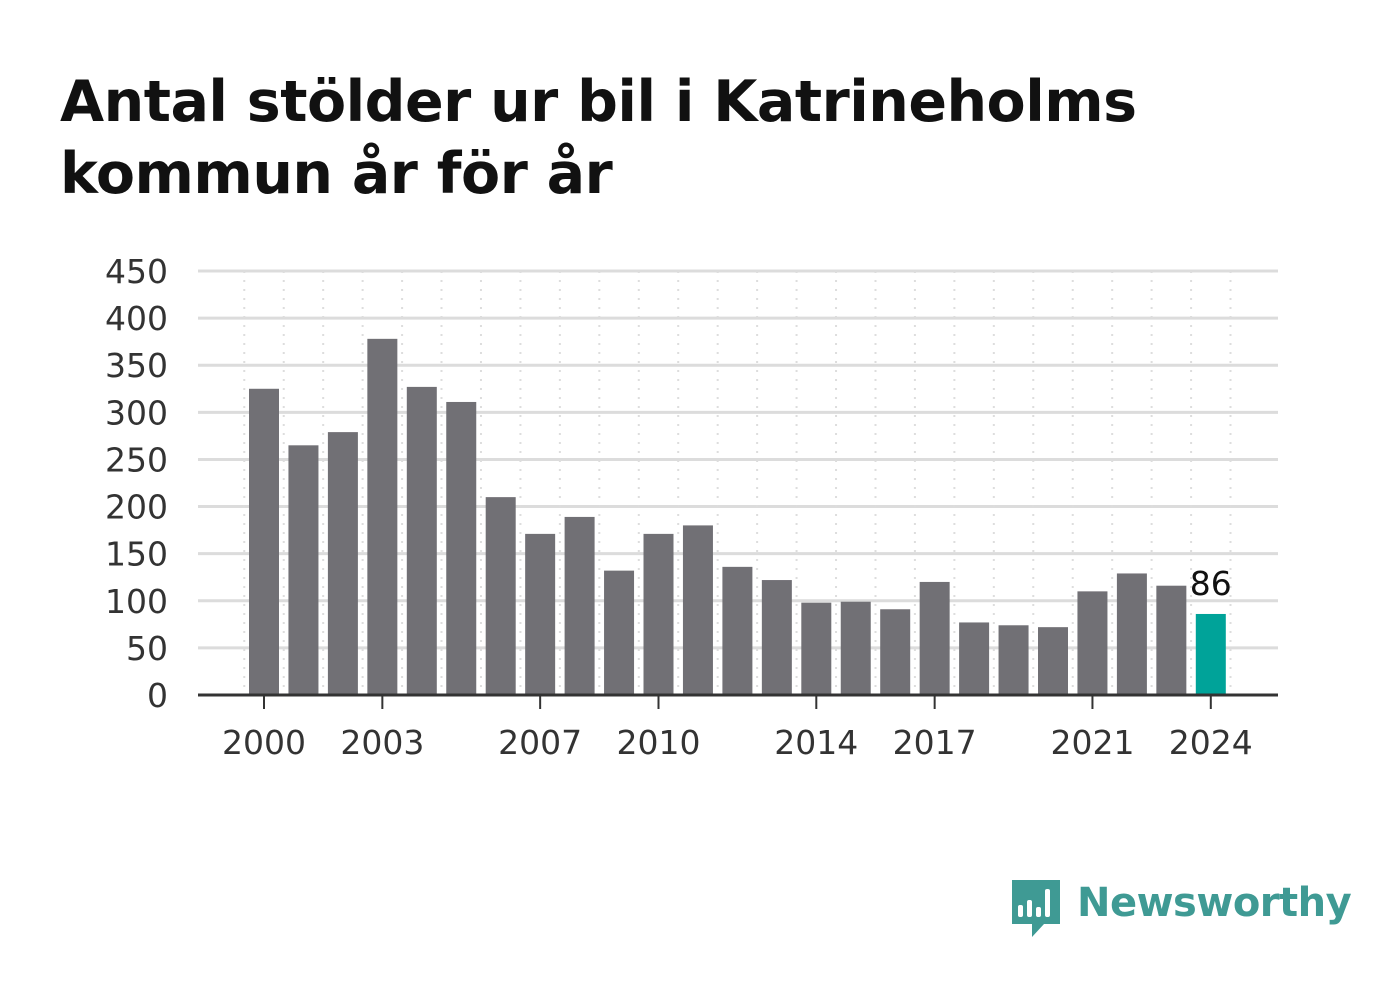 The image size is (1382, 999). Describe the element at coordinates (136, 318) in the screenshot. I see `y-tick-label: 400` at that location.